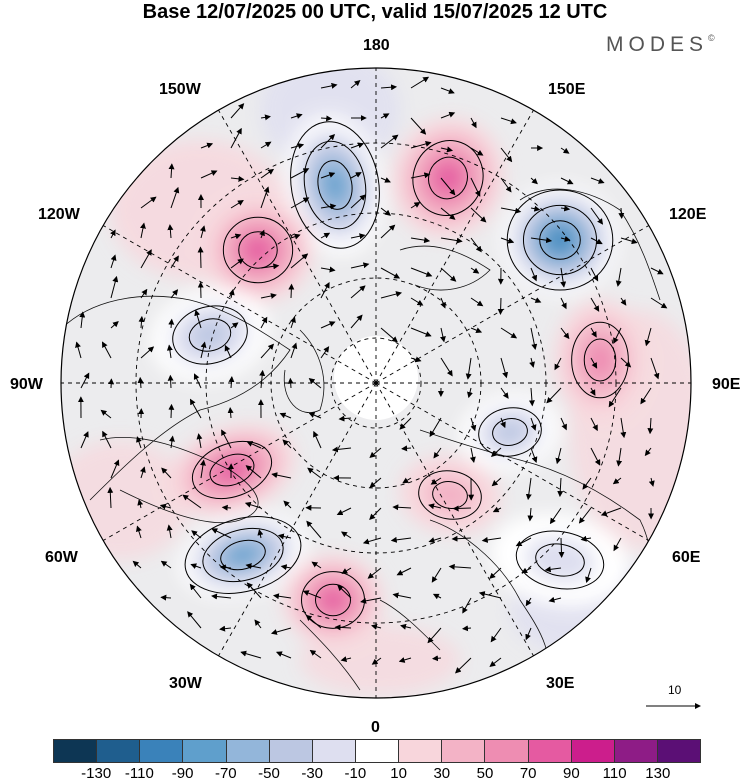 The height and width of the screenshot is (783, 750). Describe the element at coordinates (485, 773) in the screenshot. I see `colorbar-tick-label: 50` at that location.